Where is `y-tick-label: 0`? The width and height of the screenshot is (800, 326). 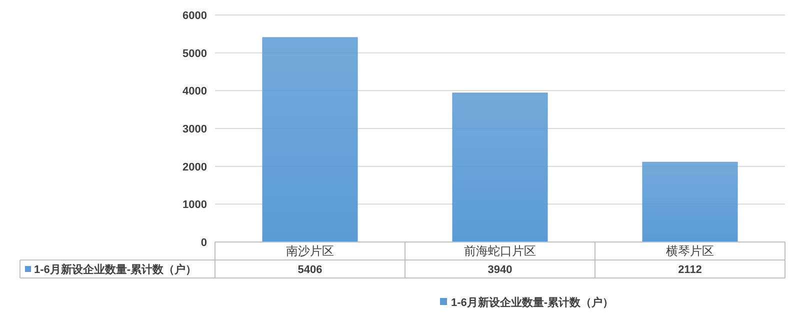
y-tick-label: 0 is located at coordinates (203, 243).